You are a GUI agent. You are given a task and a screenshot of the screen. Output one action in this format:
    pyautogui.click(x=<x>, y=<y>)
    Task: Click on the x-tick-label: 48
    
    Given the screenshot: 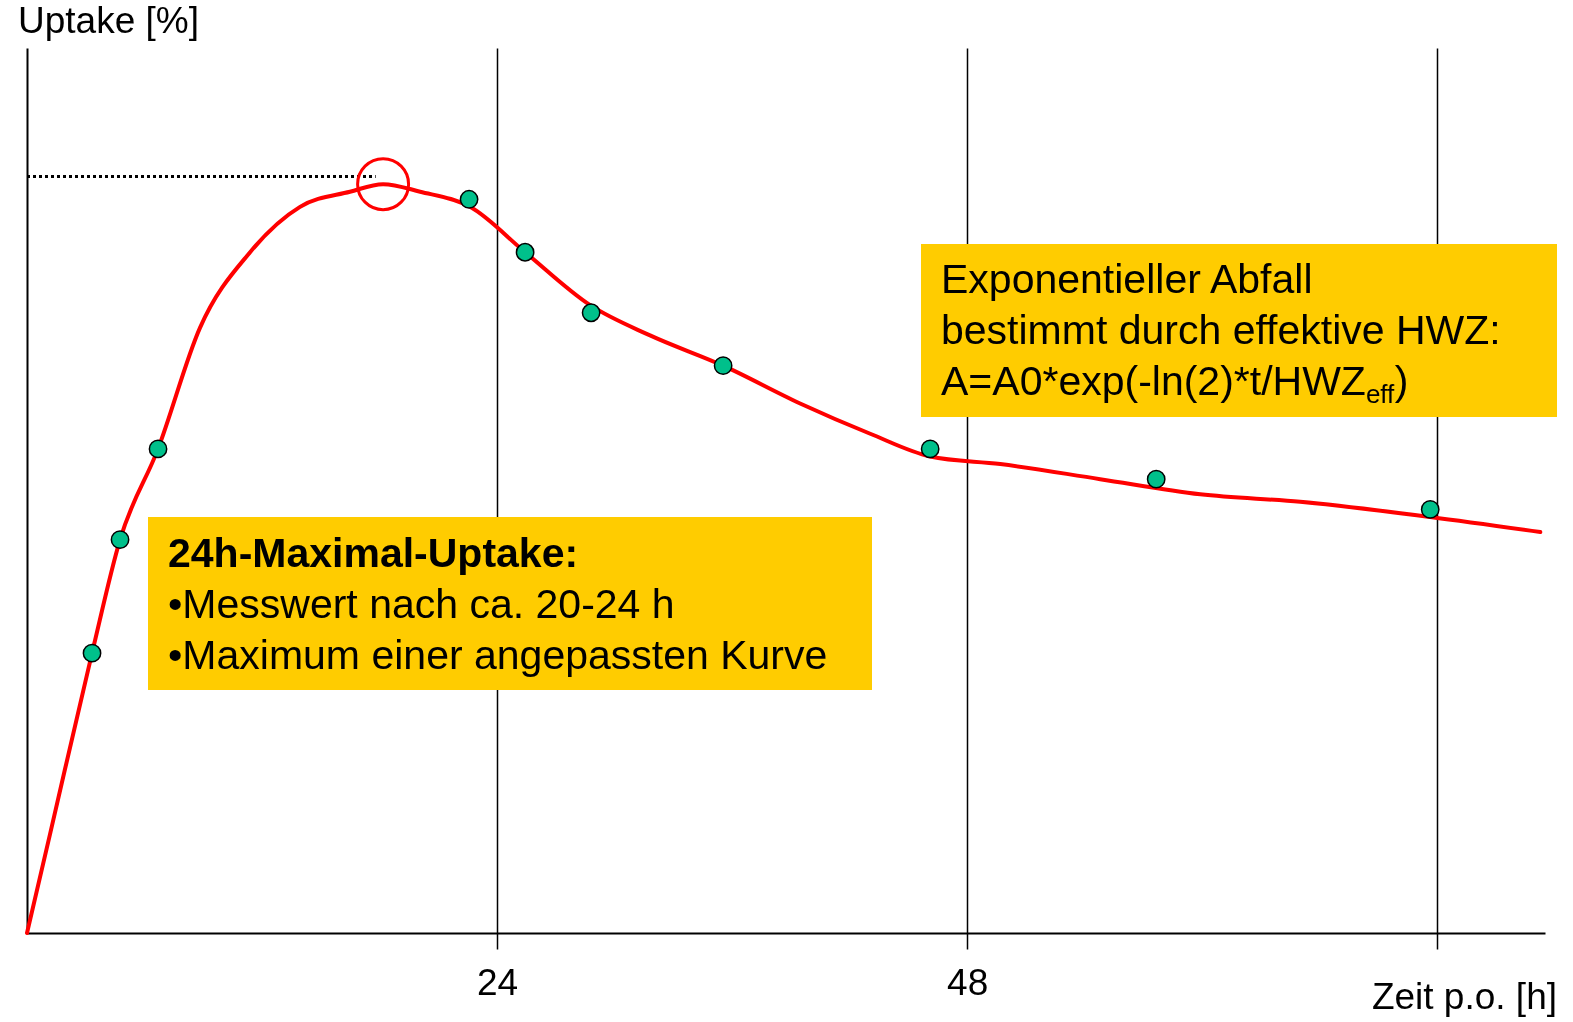 What is the action you would take?
    pyautogui.click(x=968, y=982)
    